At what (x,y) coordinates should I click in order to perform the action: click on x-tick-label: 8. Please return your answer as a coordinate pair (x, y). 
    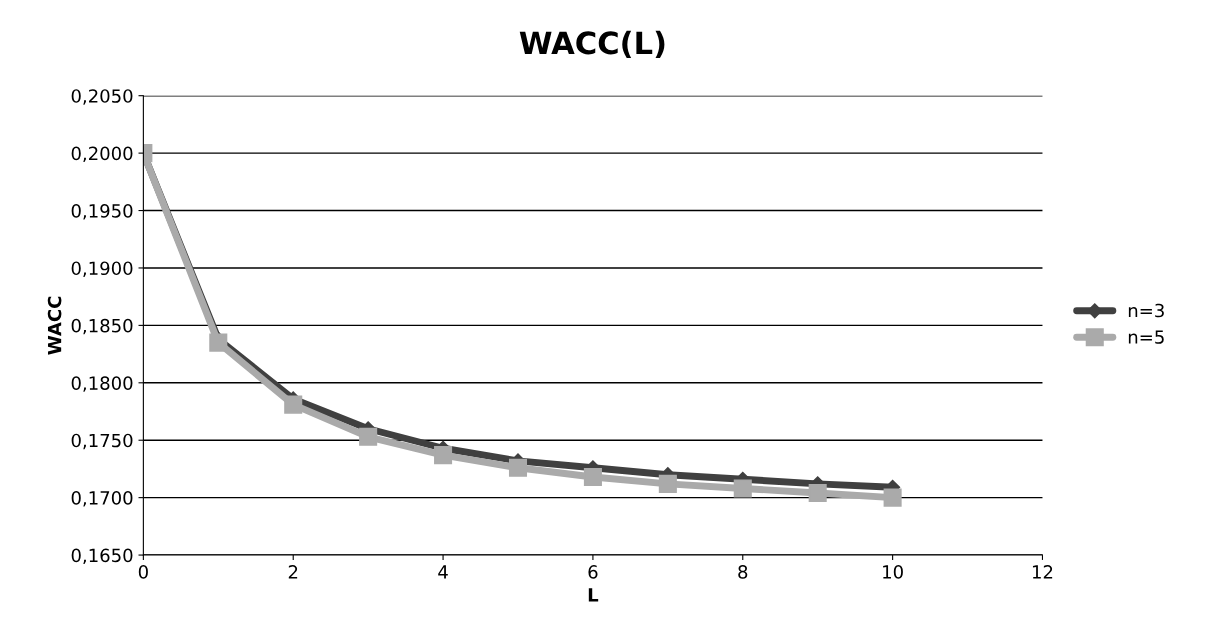
    Looking at the image, I should click on (743, 572).